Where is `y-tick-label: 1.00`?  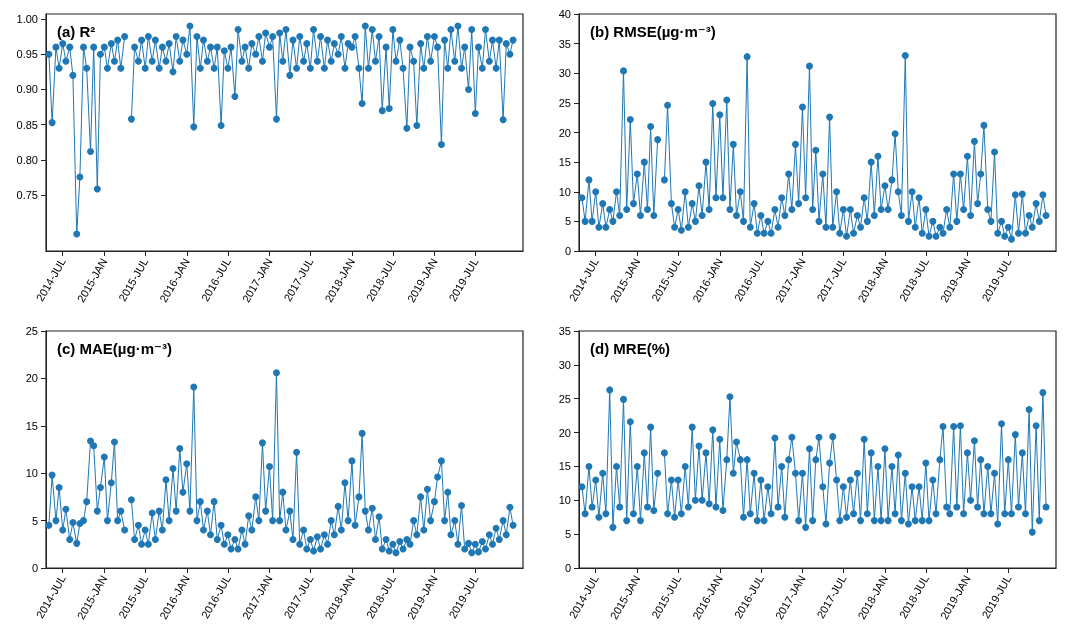
y-tick-label: 1.00 is located at coordinates (27, 18).